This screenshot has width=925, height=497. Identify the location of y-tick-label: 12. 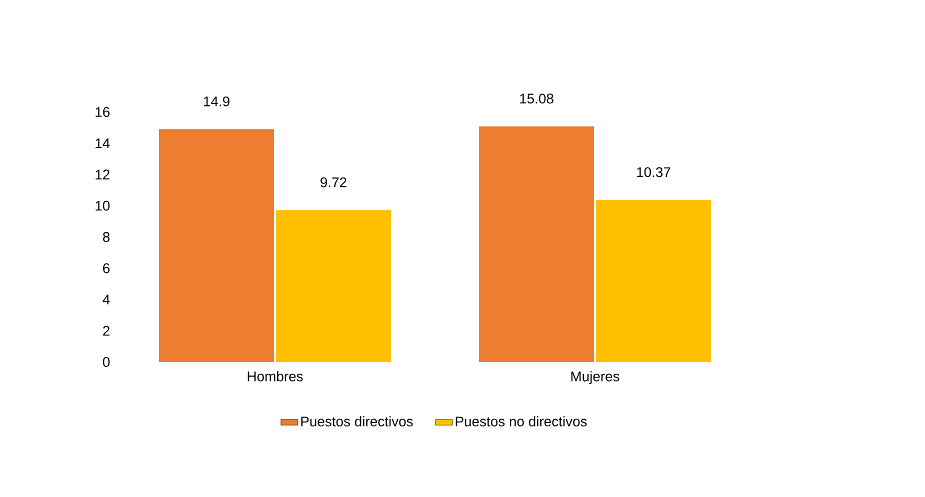
(103, 175).